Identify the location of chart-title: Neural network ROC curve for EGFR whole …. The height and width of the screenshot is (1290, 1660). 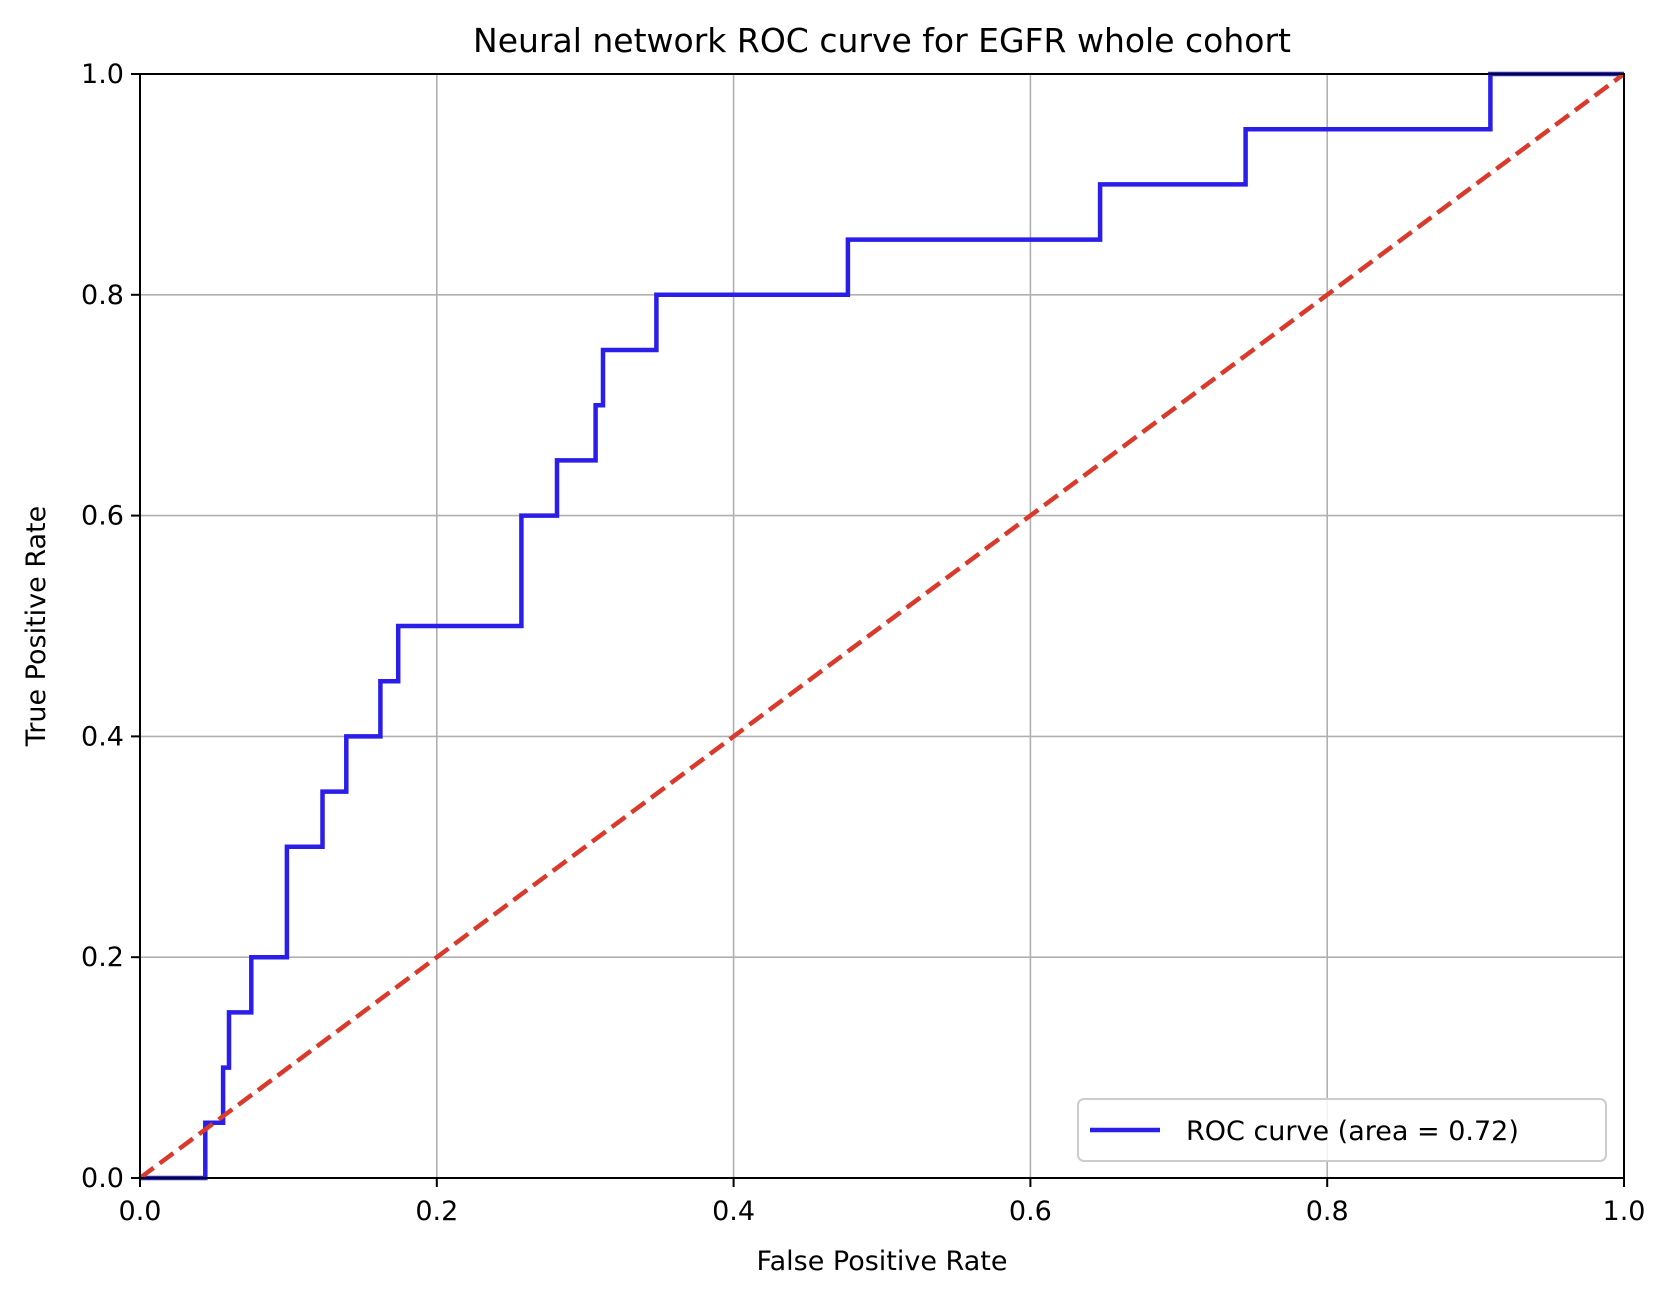
(882, 40).